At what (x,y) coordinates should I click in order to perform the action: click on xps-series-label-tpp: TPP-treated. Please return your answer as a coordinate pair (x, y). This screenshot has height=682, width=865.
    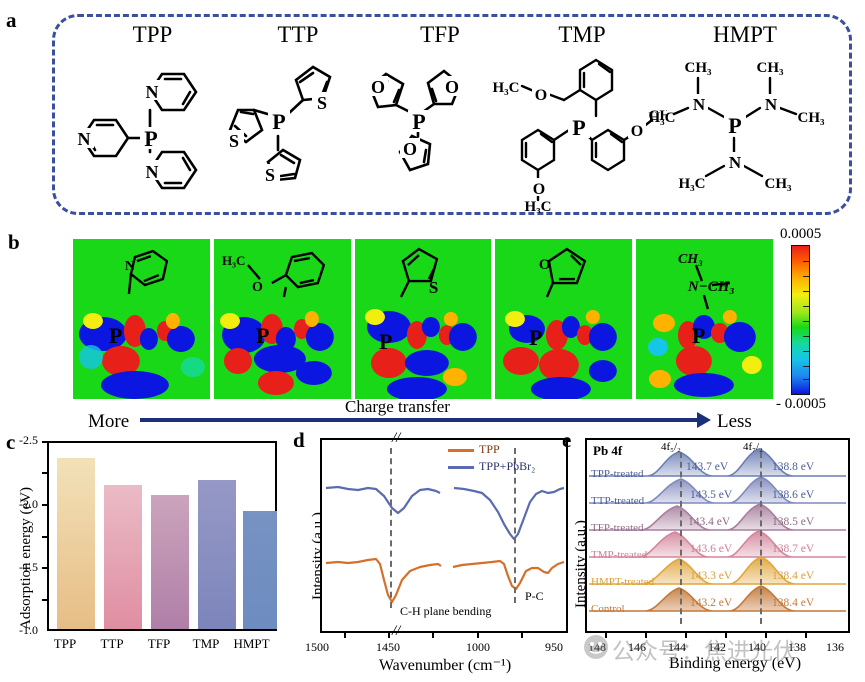
    Looking at the image, I should click on (617, 474).